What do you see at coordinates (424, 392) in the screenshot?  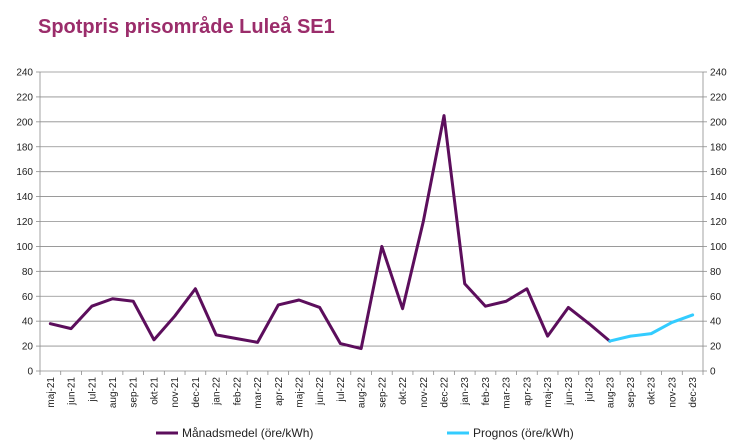 I see `x-tick-label: nov-22` at bounding box center [424, 392].